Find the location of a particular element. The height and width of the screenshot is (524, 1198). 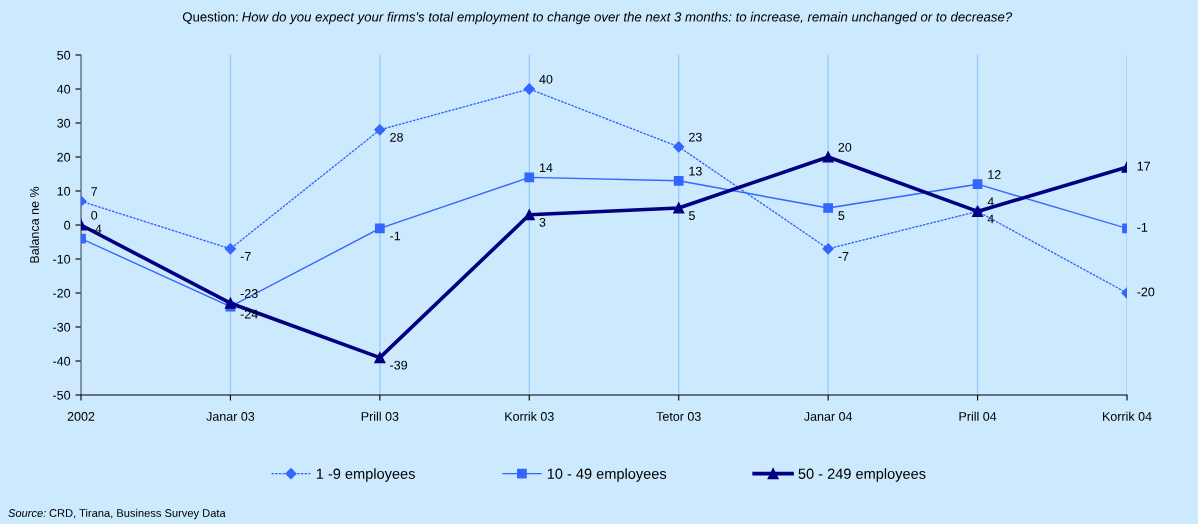

x-tick-label: Janar 04 is located at coordinates (828, 416).